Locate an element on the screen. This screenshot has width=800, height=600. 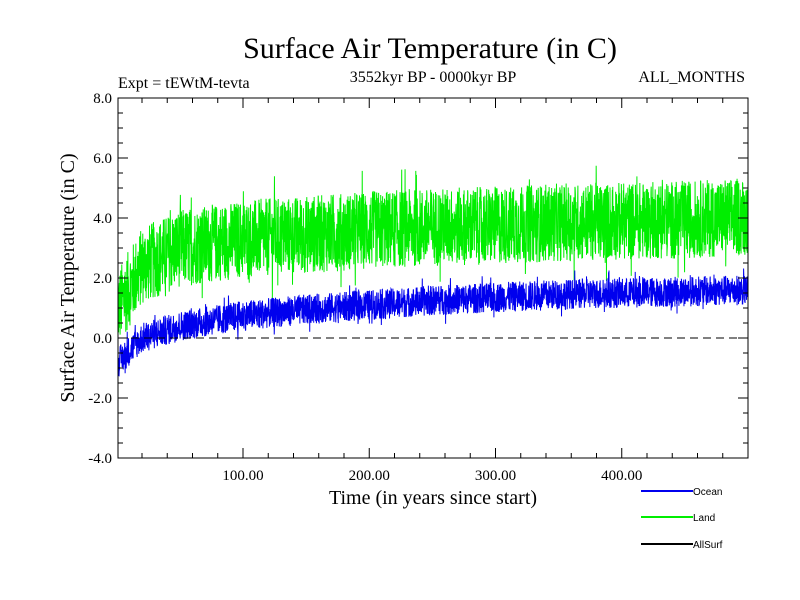
x-tick-label: 400.00 is located at coordinates (621, 476).